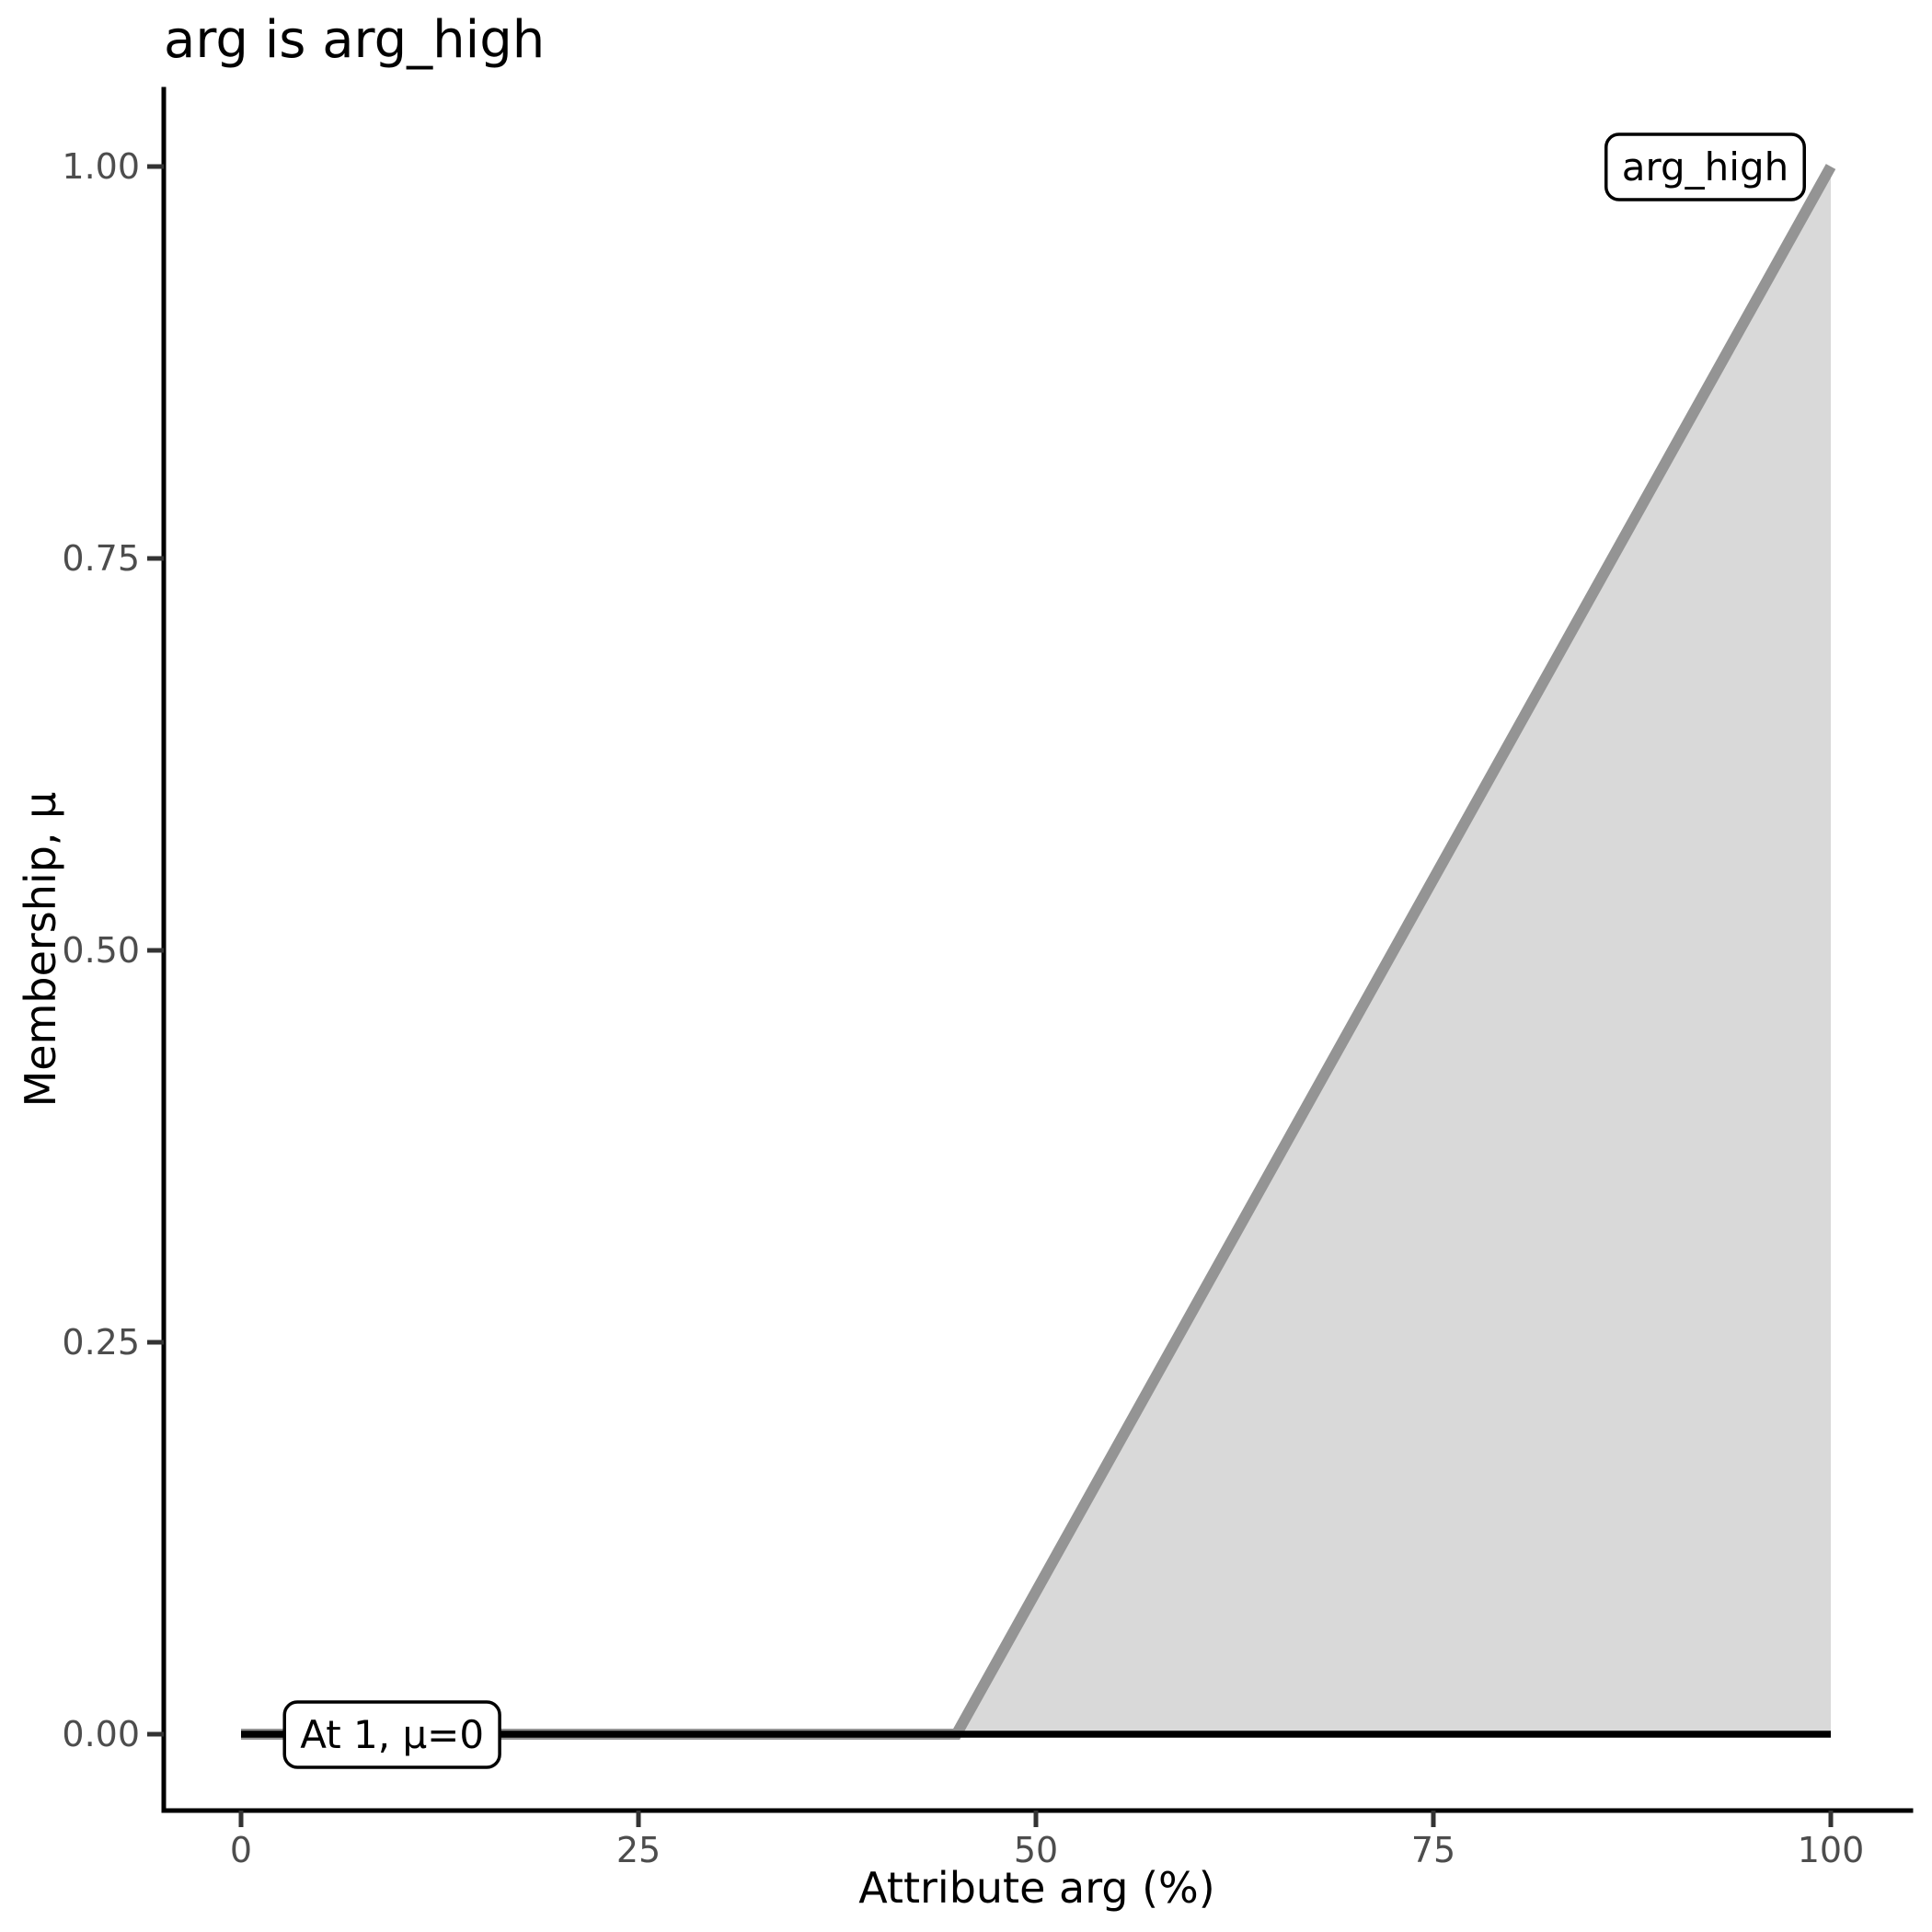 The width and height of the screenshot is (1932, 1932). I want to click on x-tick-label: 100, so click(1831, 1850).